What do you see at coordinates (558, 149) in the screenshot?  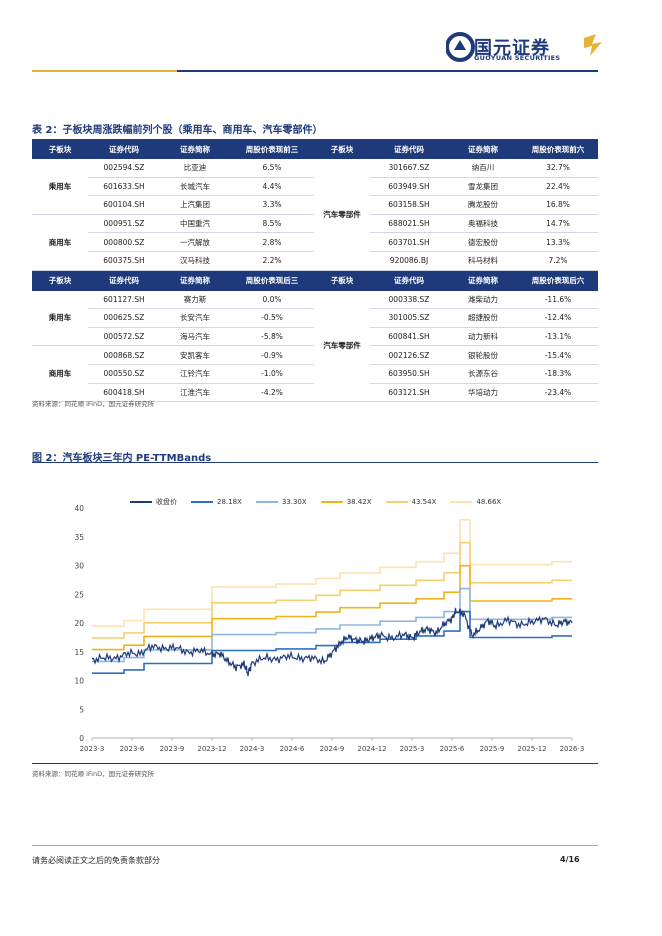 I see `column-header: 周股价表现前六` at bounding box center [558, 149].